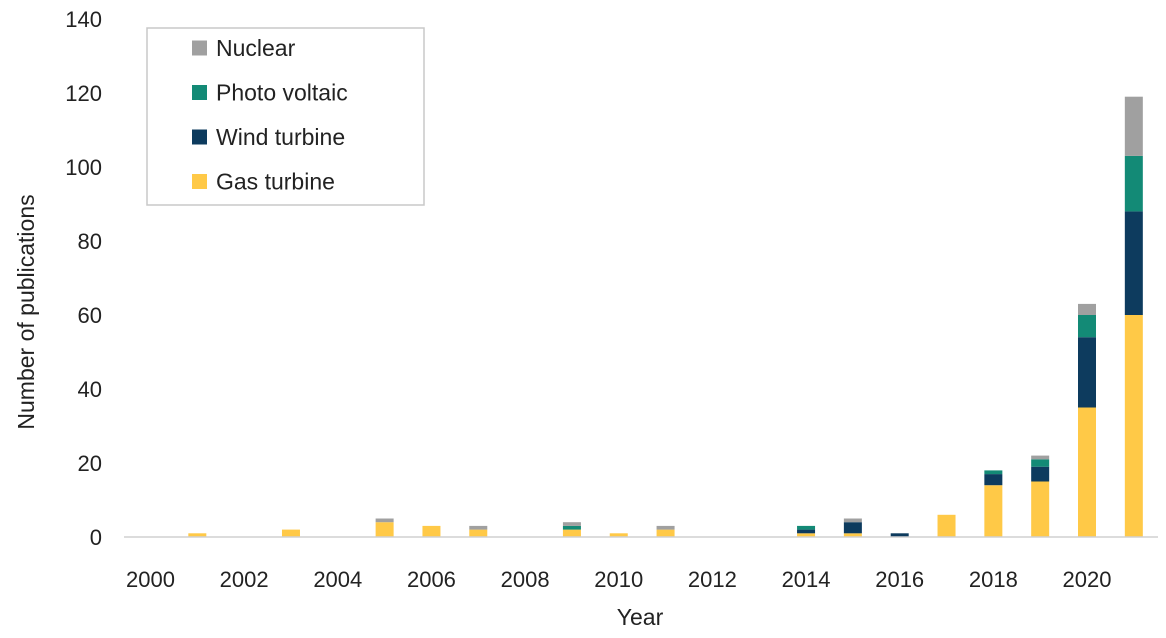 The width and height of the screenshot is (1166, 638). Describe the element at coordinates (282, 93) in the screenshot. I see `legend-label-photo-voltaic: Photo voltaic` at that location.